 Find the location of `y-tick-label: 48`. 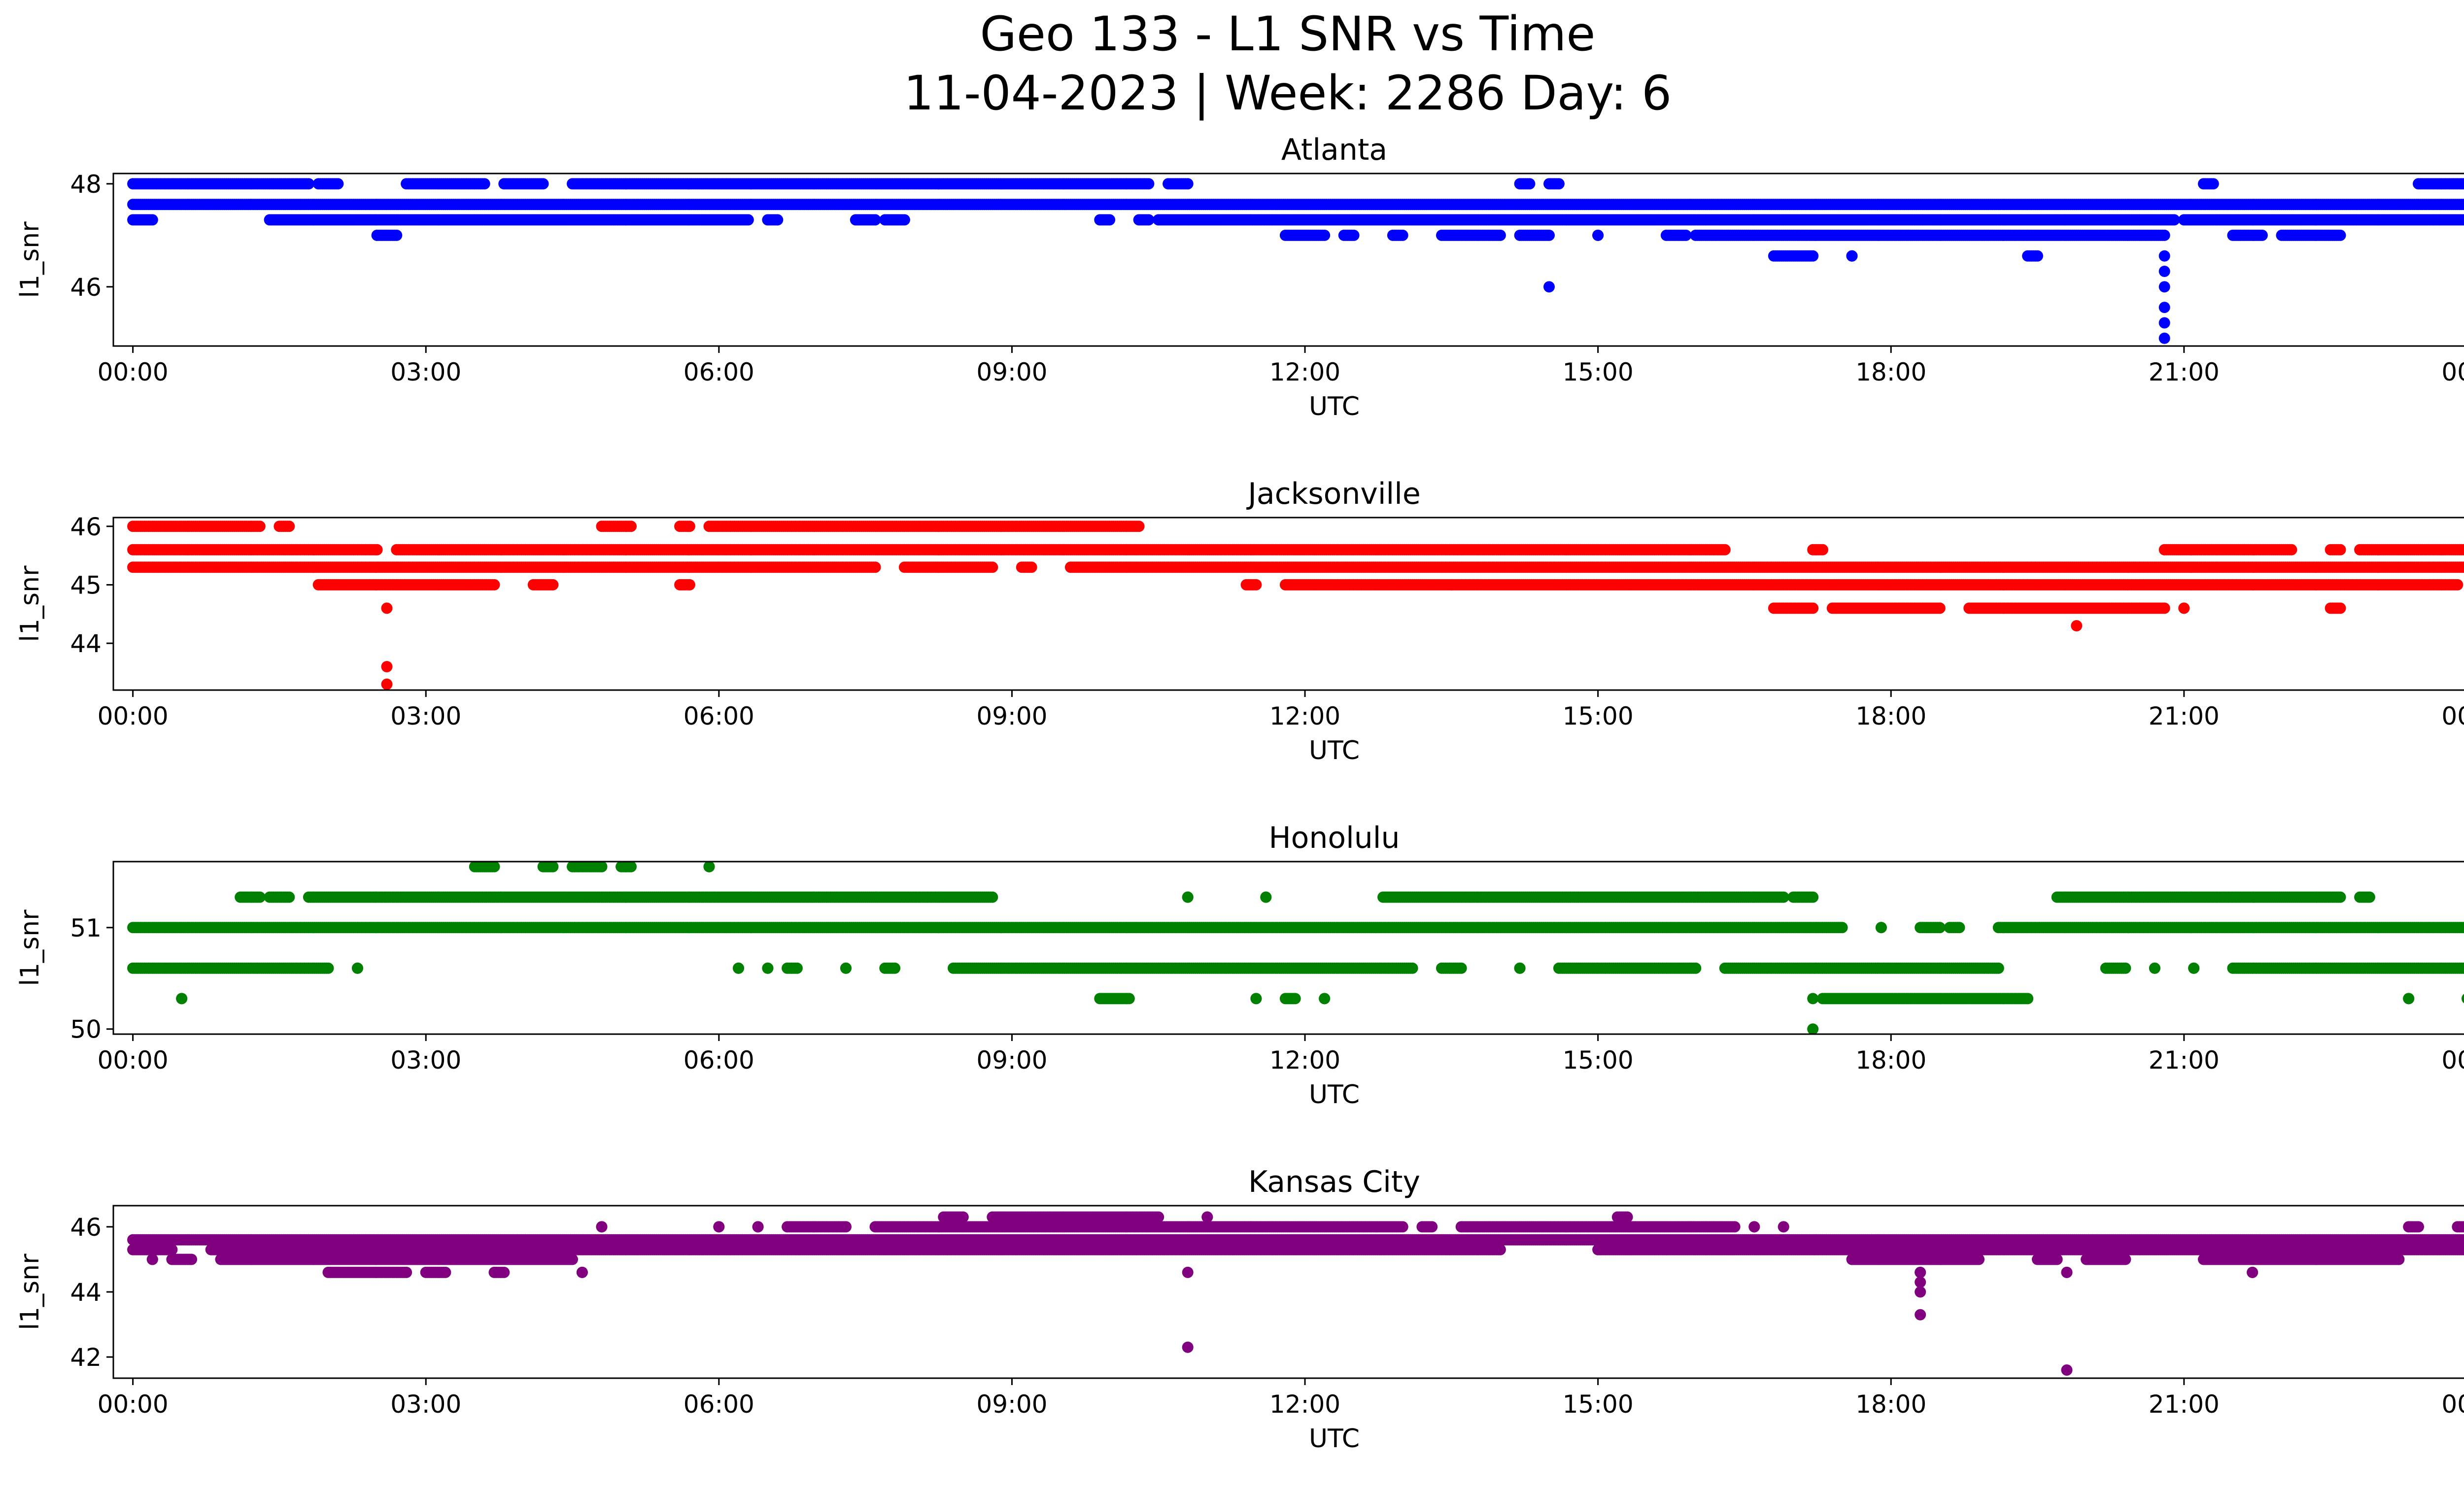

y-tick-label: 48 is located at coordinates (86, 184).